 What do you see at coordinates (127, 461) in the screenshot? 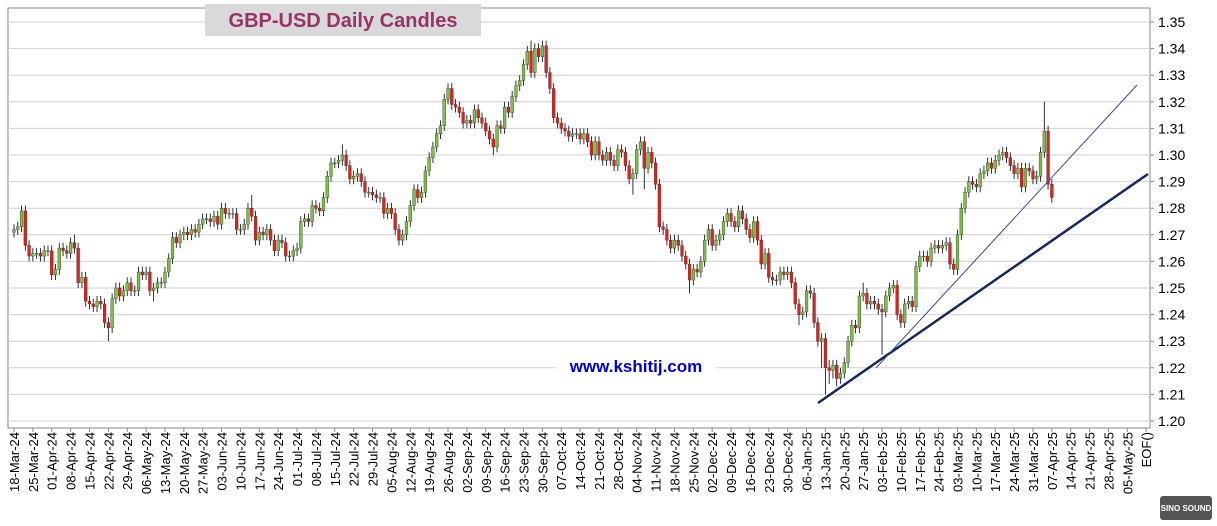
I see `x-tick-label: 29-Apr-24` at bounding box center [127, 461].